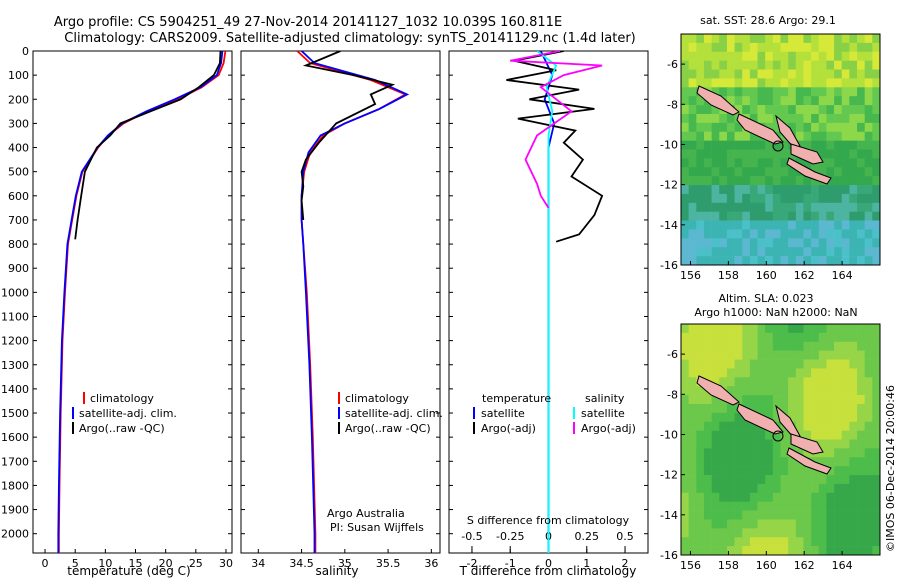 Image resolution: width=900 pixels, height=580 pixels. I want to click on lat-tick-label: -8, so click(672, 394).